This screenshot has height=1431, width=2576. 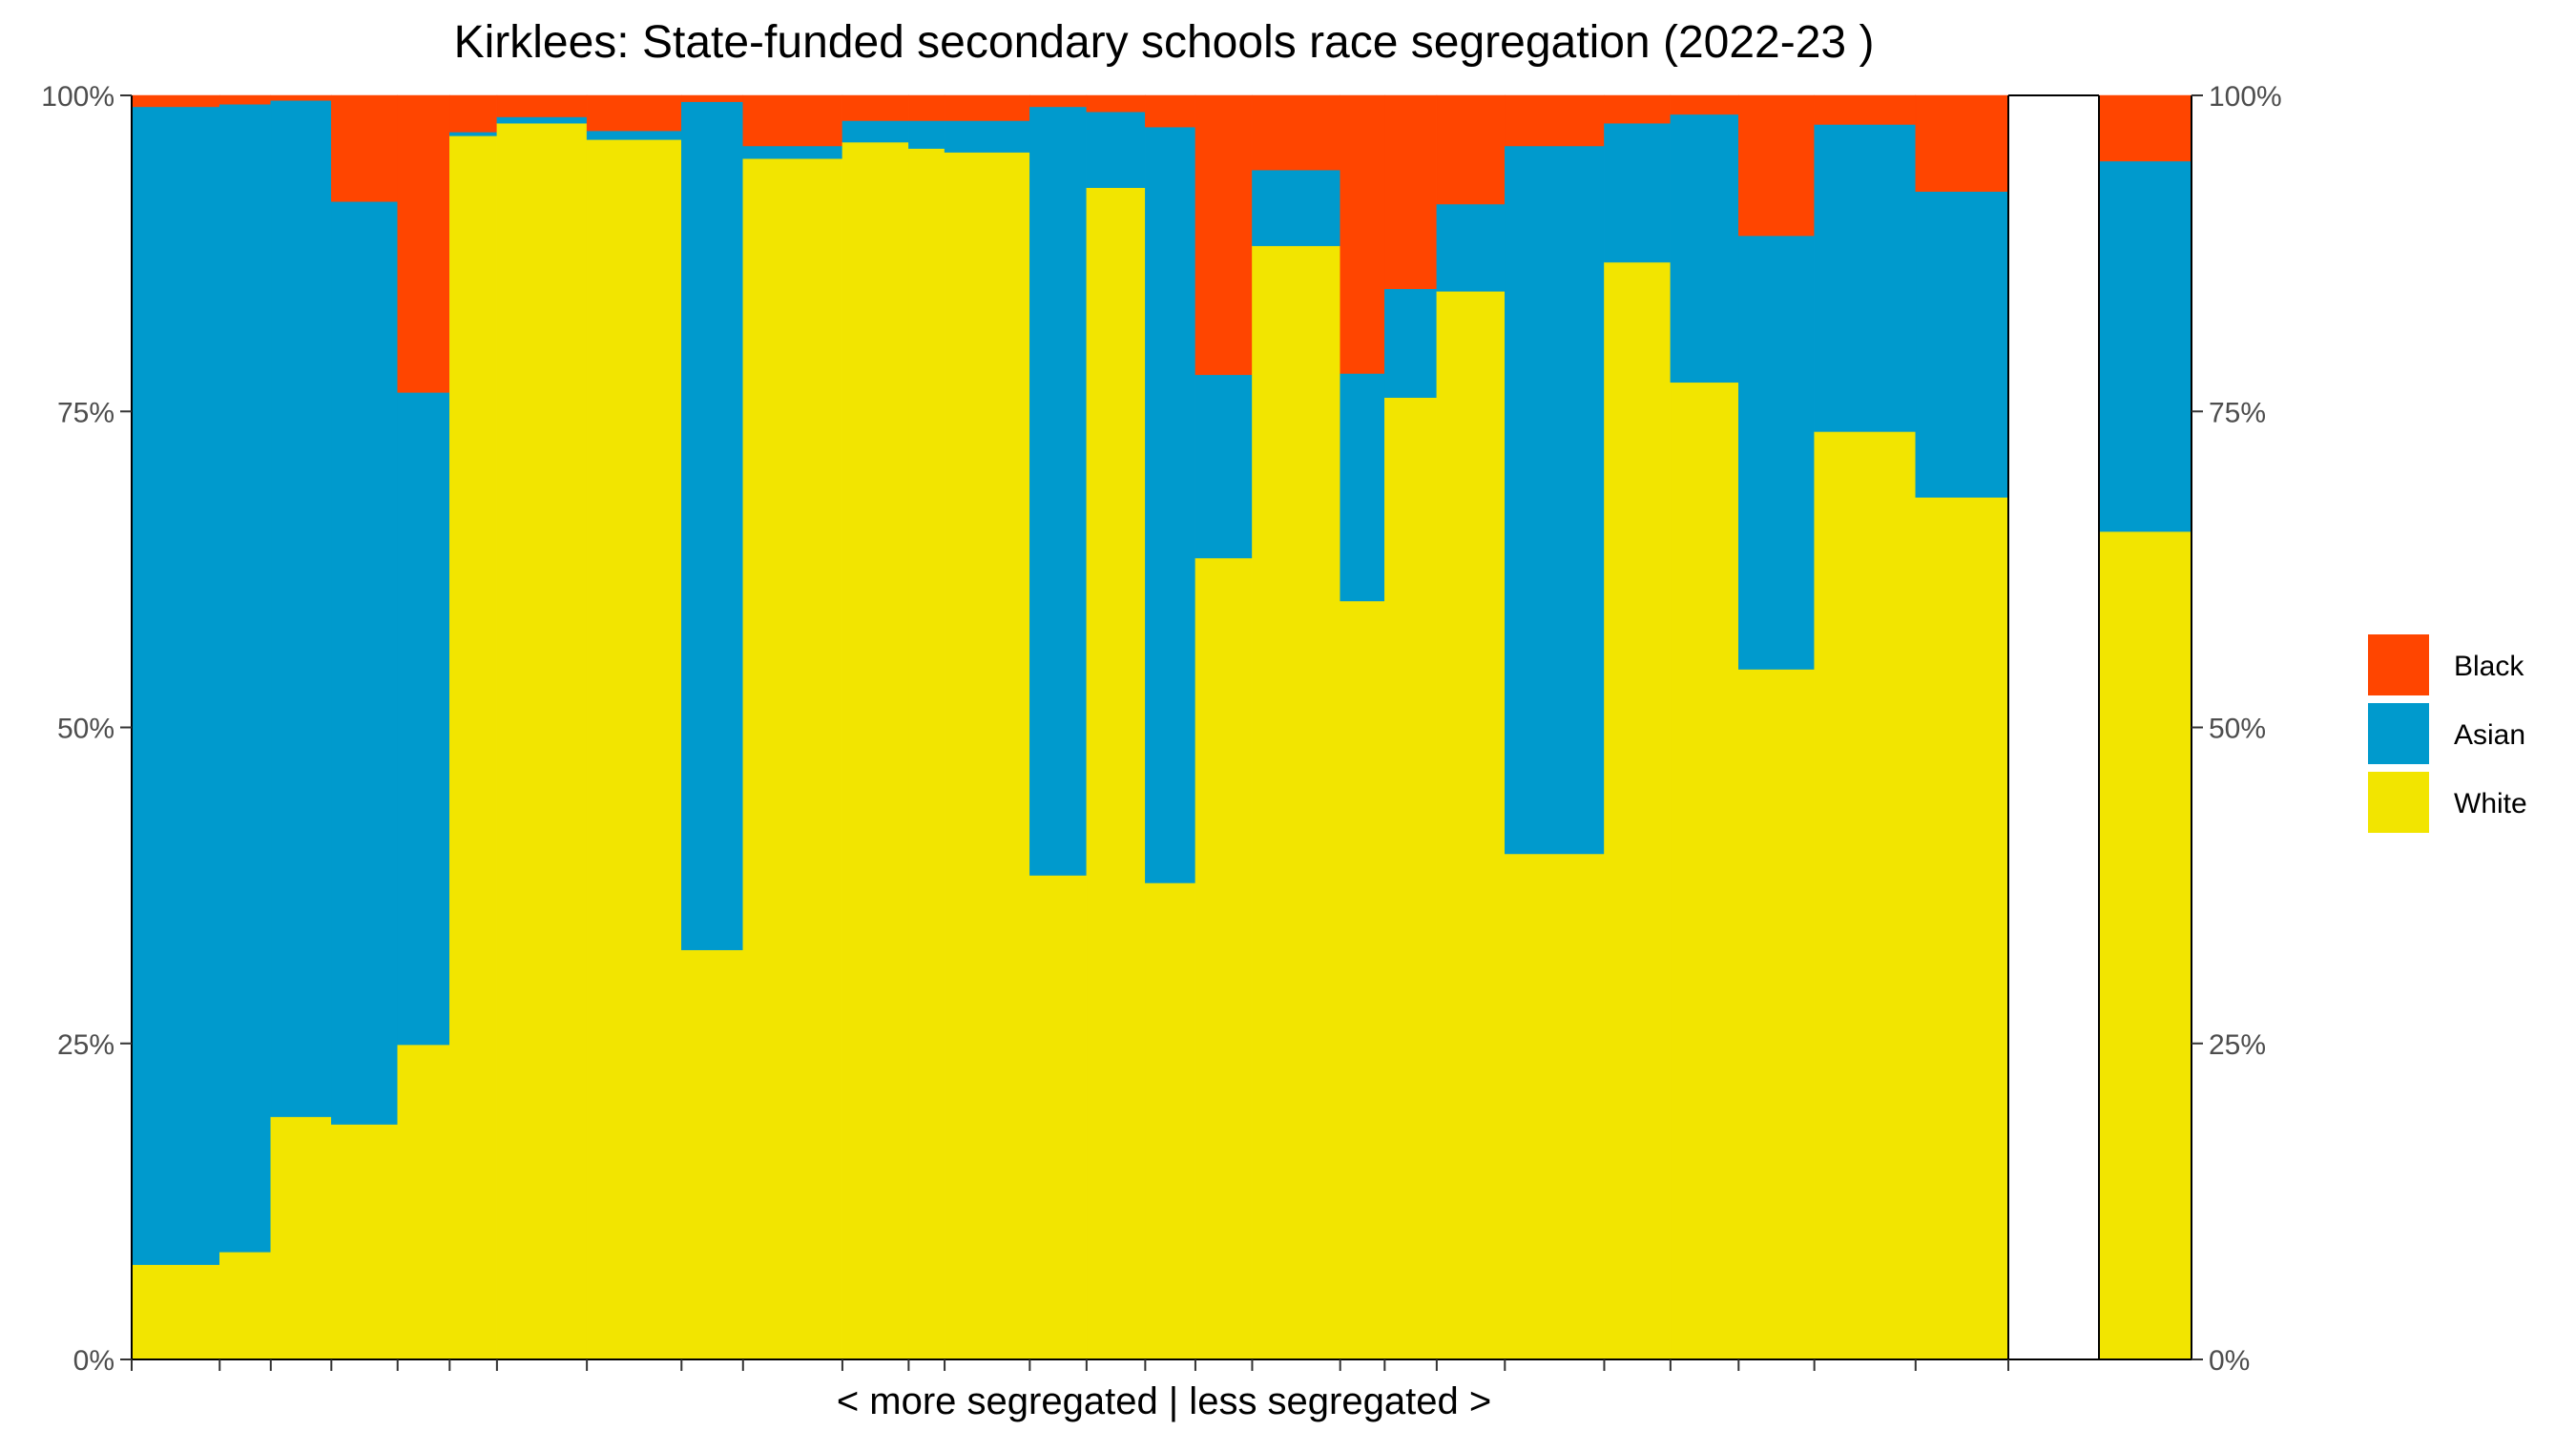 I want to click on legend-swatch-asian, so click(x=2398, y=733).